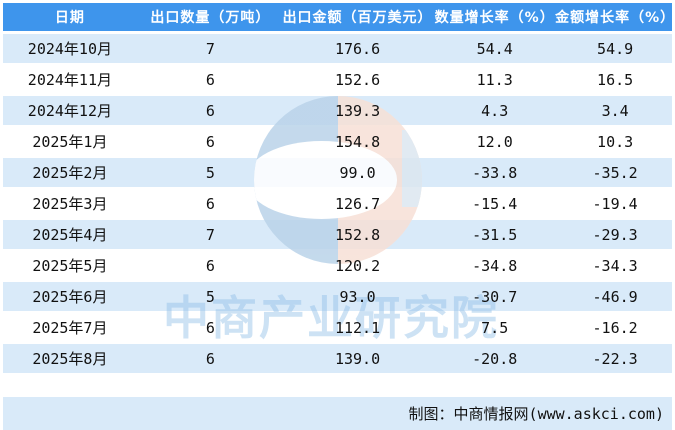 The width and height of the screenshot is (675, 430). What do you see at coordinates (615, 110) in the screenshot?
I see `cell-value-growth: 3.4` at bounding box center [615, 110].